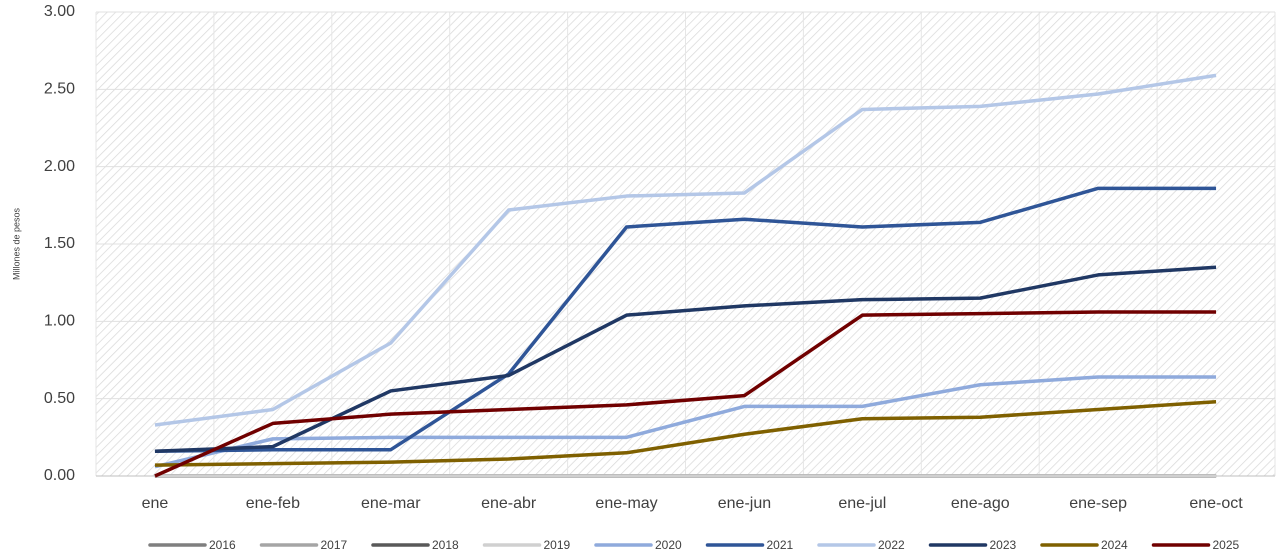 The image size is (1288, 553). I want to click on y-tick-label: 0.50, so click(59, 398).